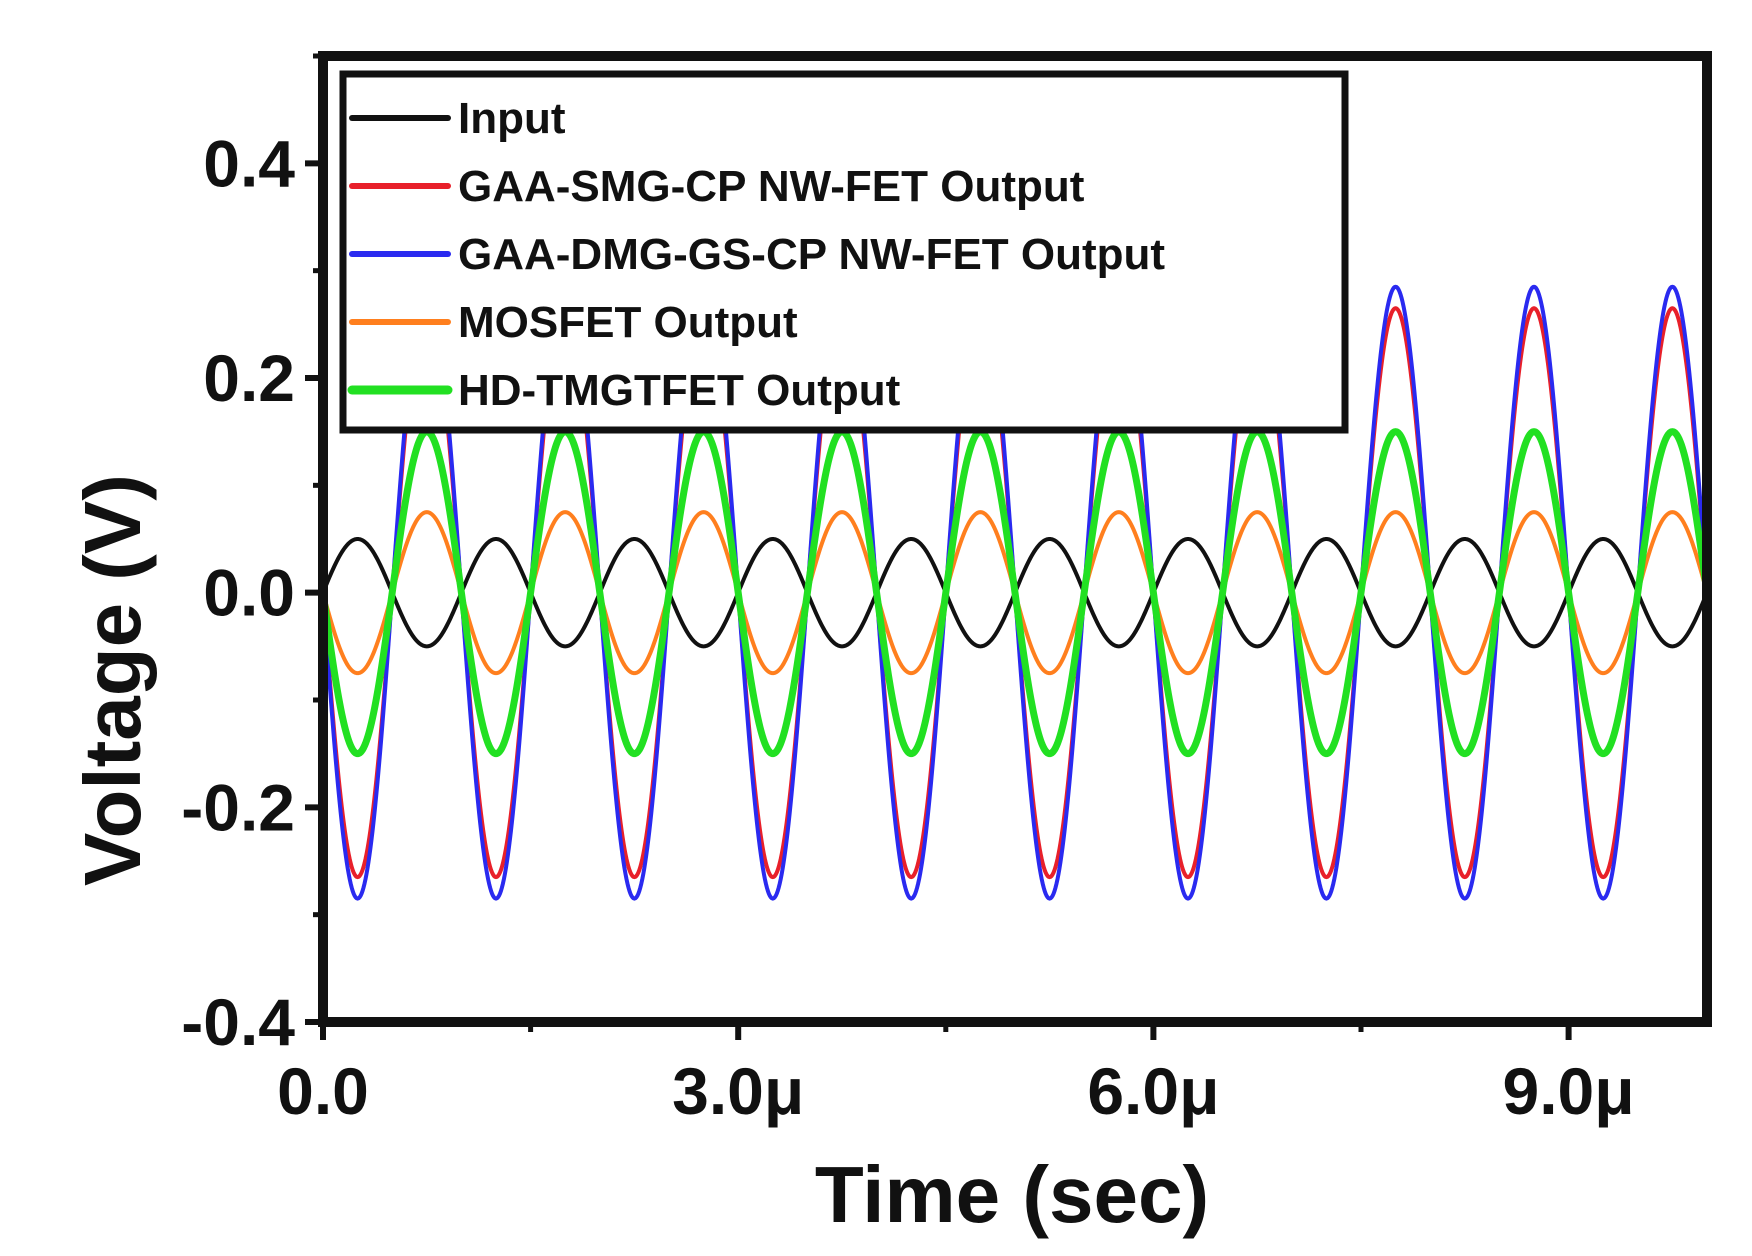  Describe the element at coordinates (238, 1022) in the screenshot. I see `y-tick-label-0: -0.4` at that location.